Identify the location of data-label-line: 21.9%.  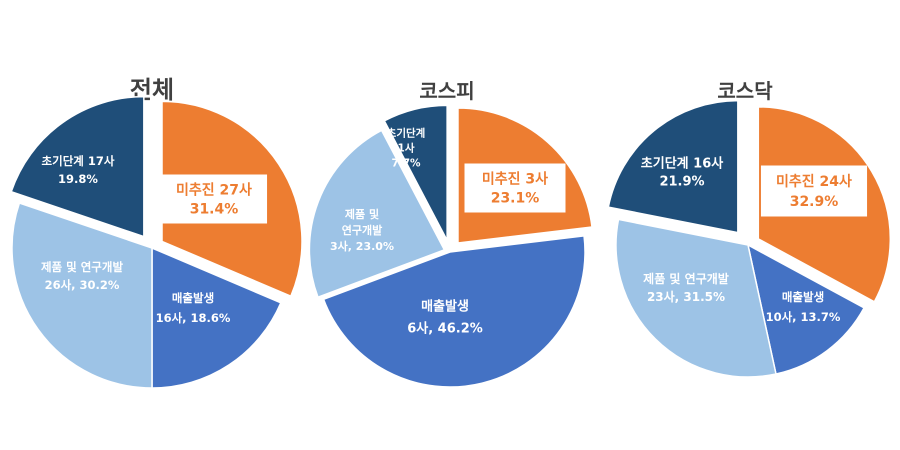
(681, 182).